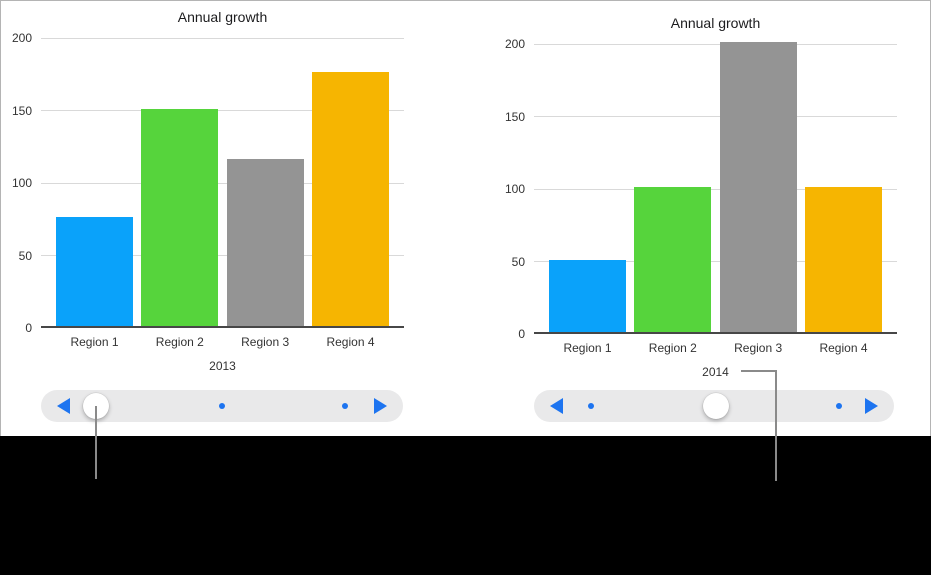 The width and height of the screenshot is (931, 575). I want to click on callout-line-scrubber-thumb, so click(96, 442).